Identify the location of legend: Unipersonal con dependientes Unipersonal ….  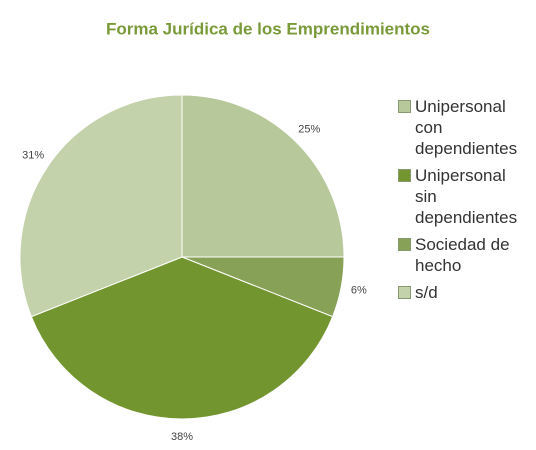
(467, 202).